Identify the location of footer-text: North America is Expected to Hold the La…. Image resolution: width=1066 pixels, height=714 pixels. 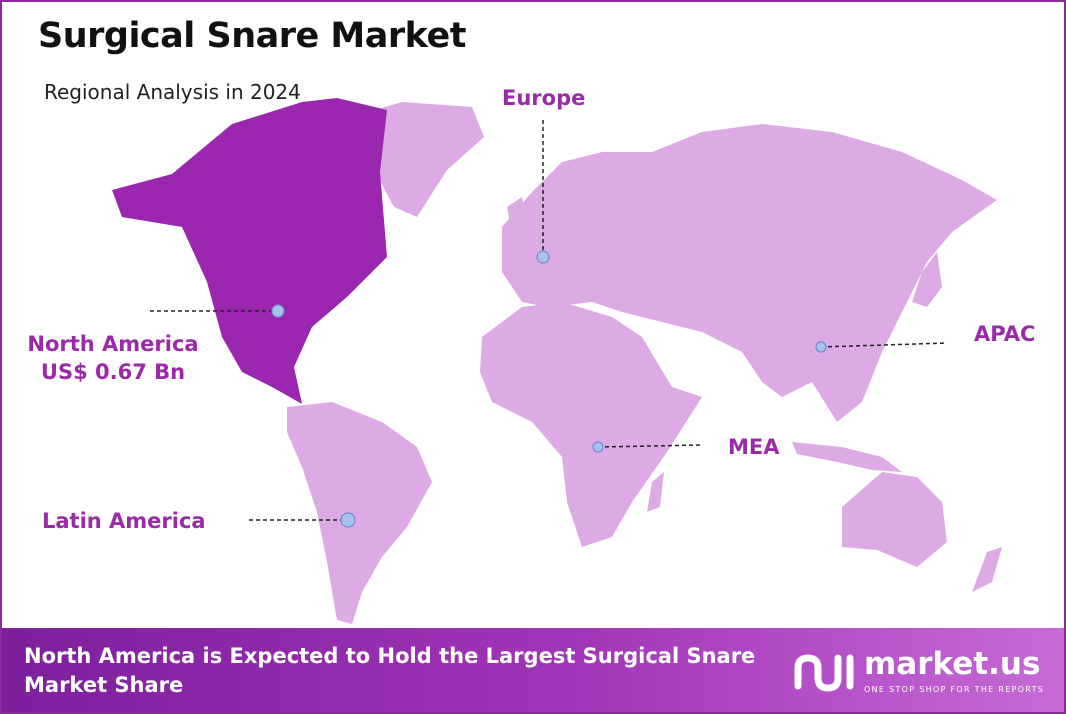
(390, 670).